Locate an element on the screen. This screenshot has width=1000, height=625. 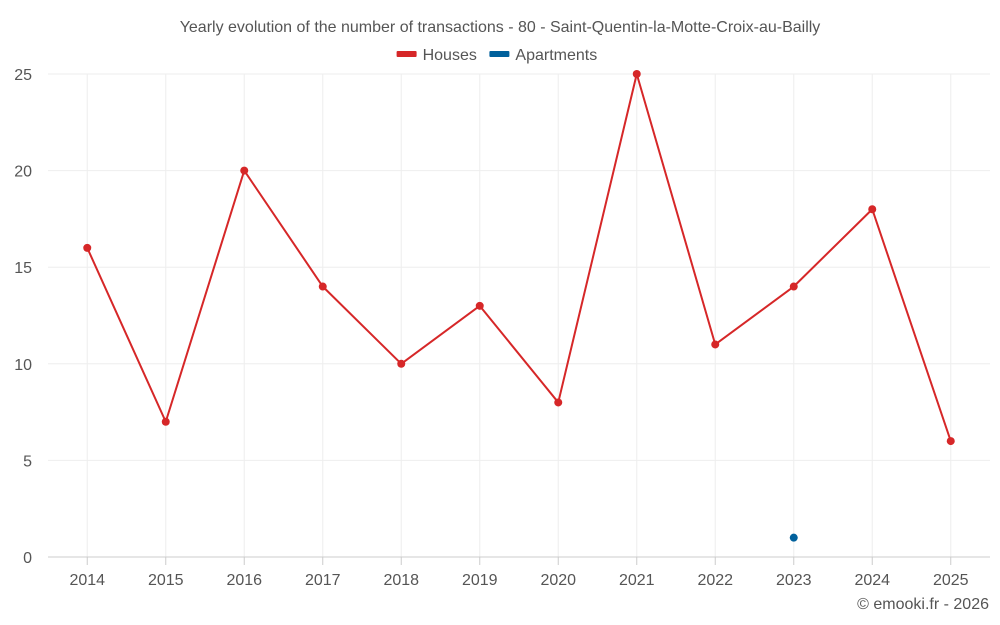
legend-item-houses: Houses is located at coordinates (436, 55).